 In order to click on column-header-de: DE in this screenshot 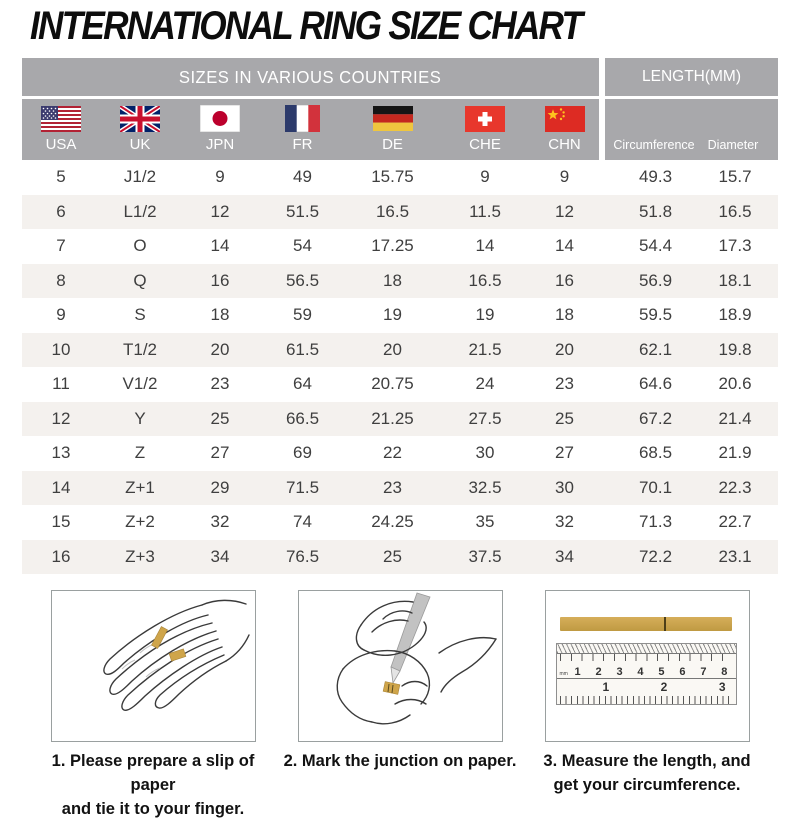, I will do `click(392, 129)`.